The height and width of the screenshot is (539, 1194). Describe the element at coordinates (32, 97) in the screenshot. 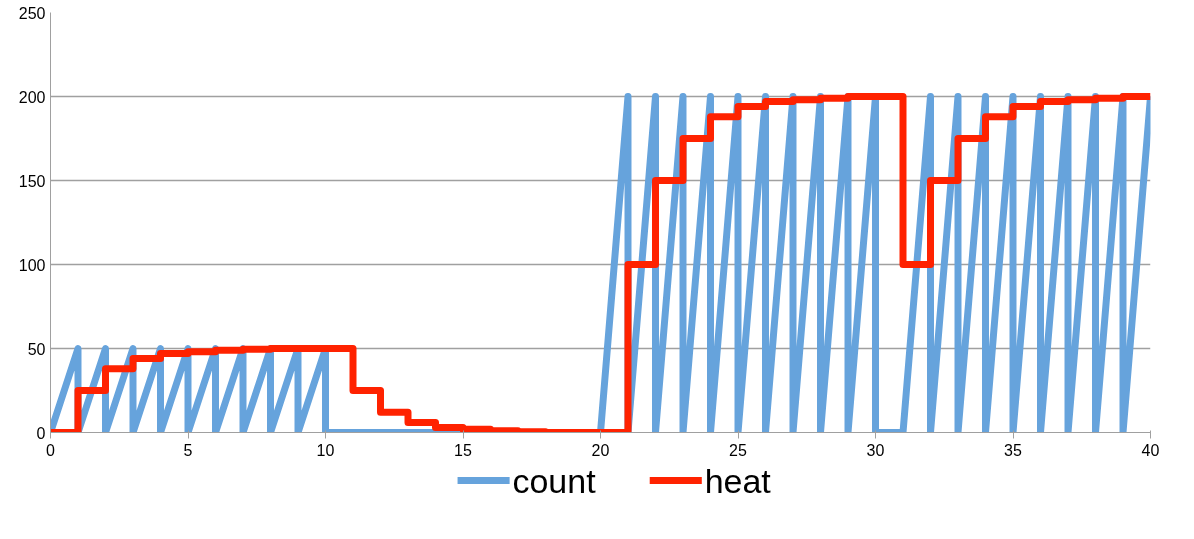

I see `y-tick-label: 200` at that location.